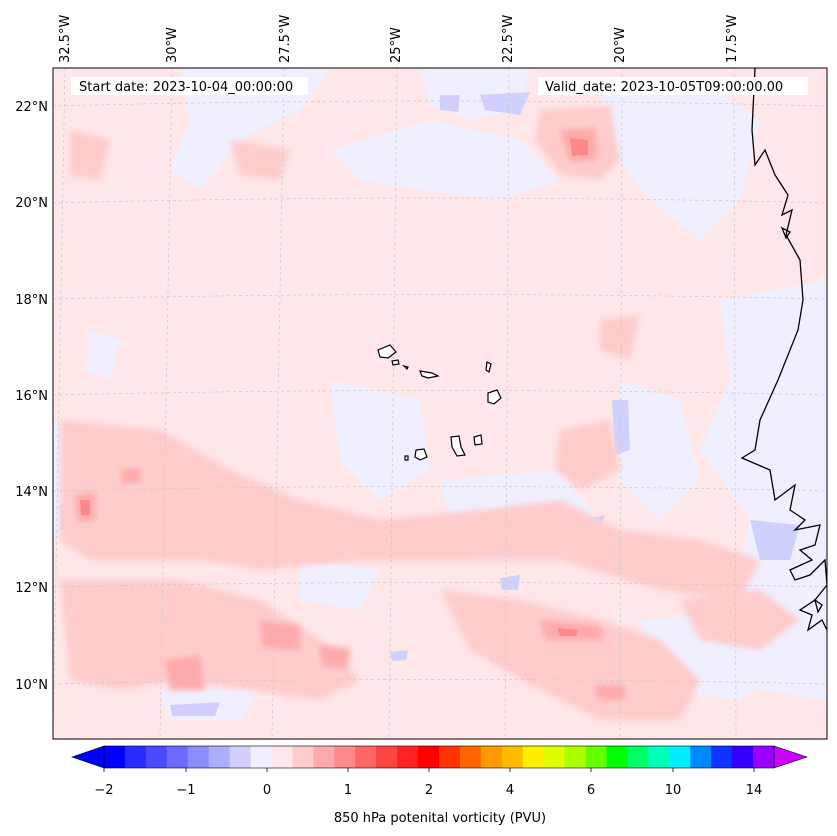  Describe the element at coordinates (673, 790) in the screenshot. I see `colorbar-tick-label: 10` at that location.